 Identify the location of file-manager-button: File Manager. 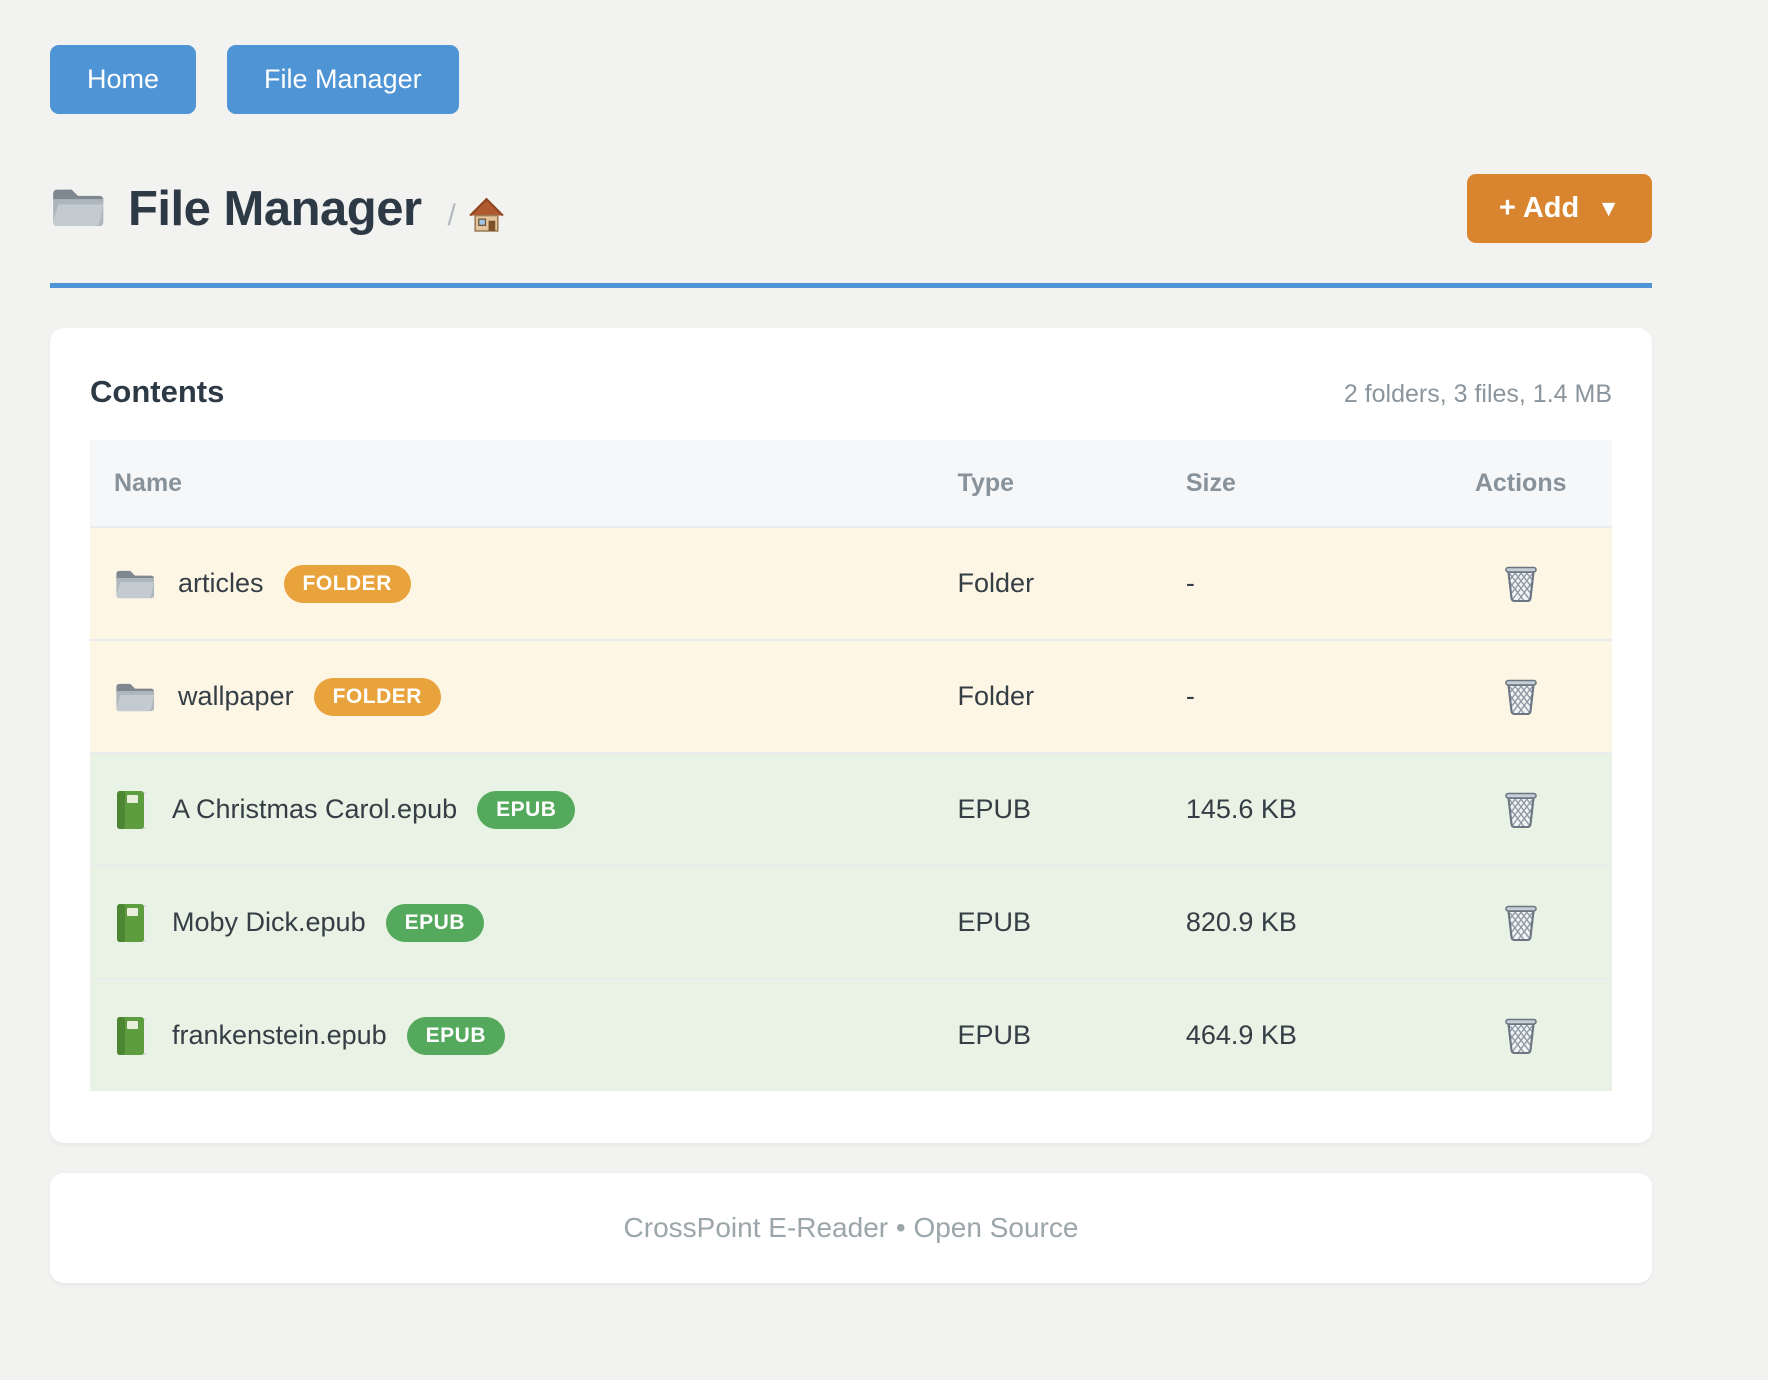
(343, 79).